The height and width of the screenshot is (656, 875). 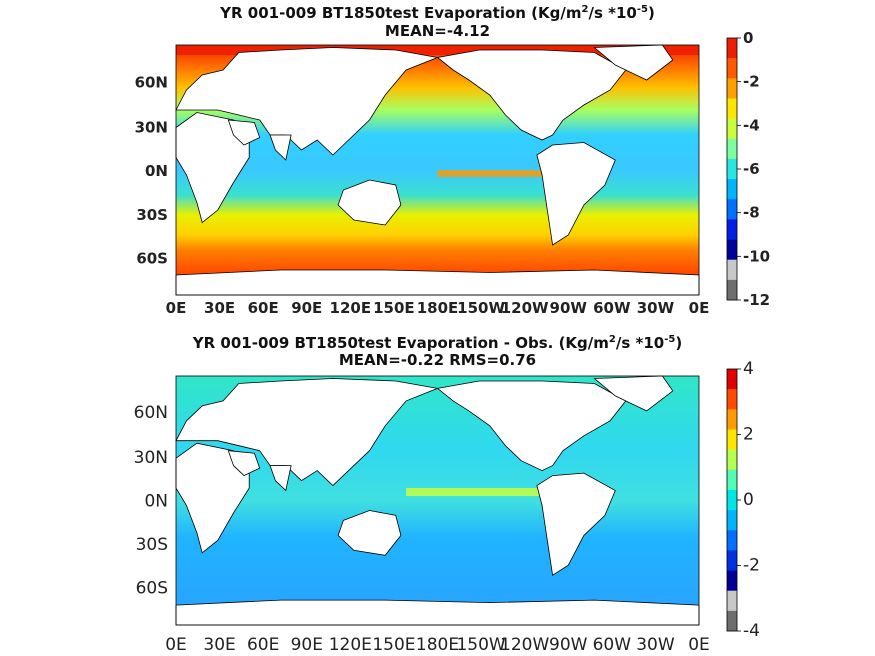 I want to click on continent-north-america, so click(x=531, y=95).